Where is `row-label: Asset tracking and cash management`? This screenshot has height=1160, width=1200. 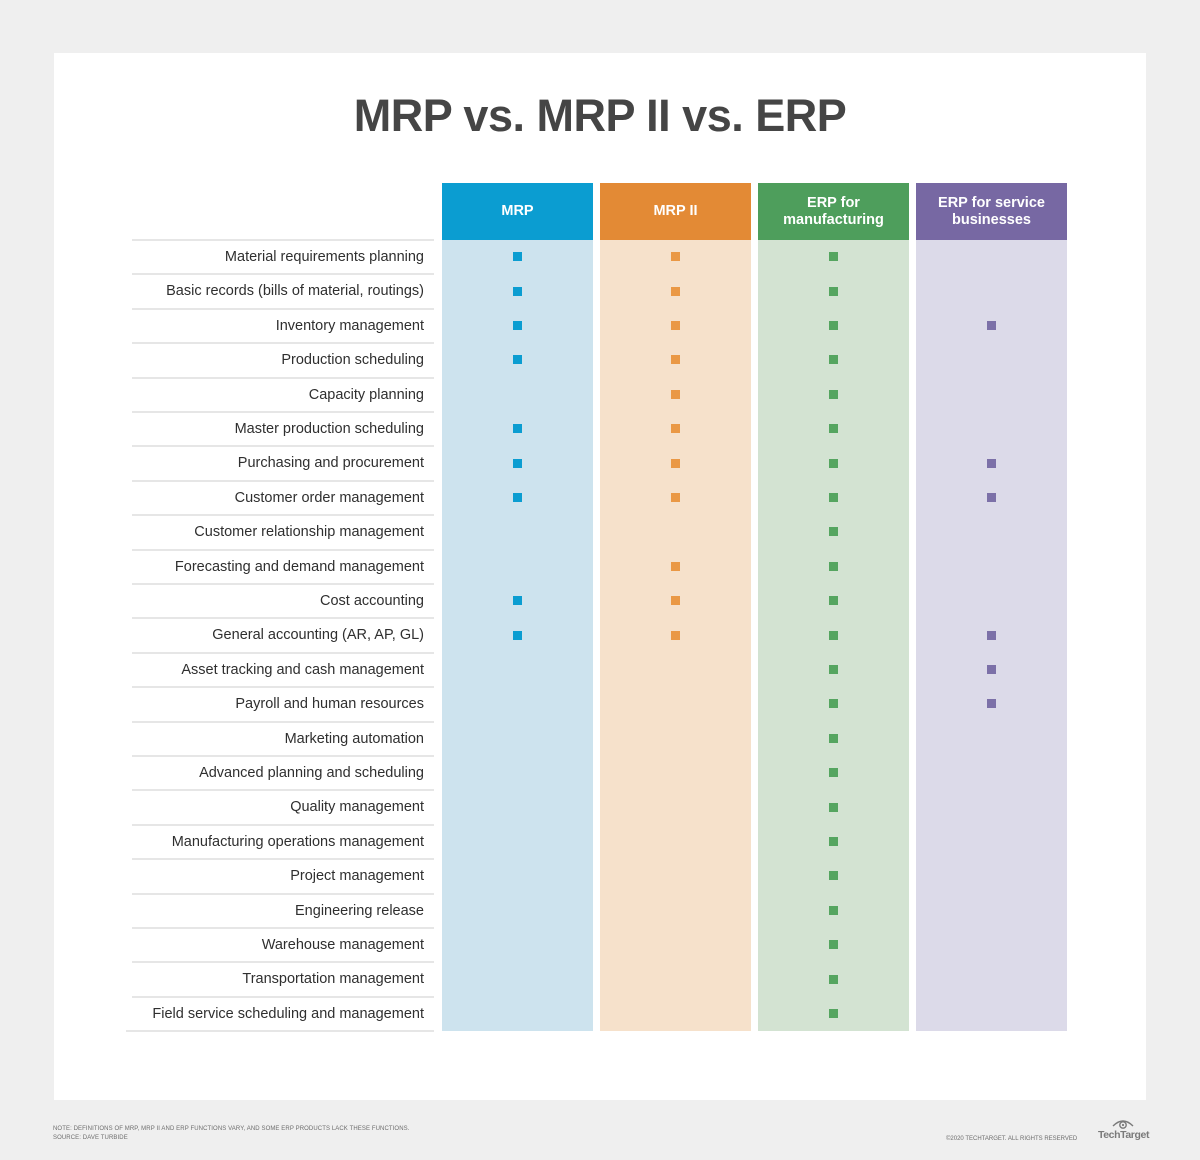 row-label: Asset tracking and cash management is located at coordinates (302, 669).